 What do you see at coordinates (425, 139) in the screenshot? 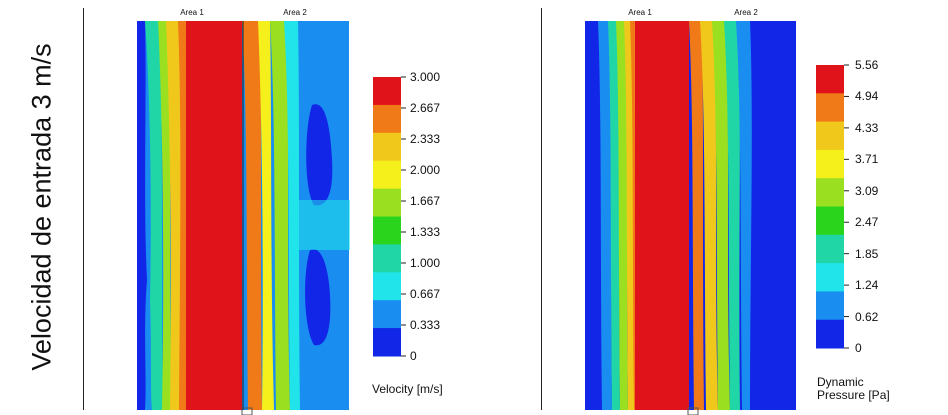
I see `velocity-legend-tick-label: 2.333` at bounding box center [425, 139].